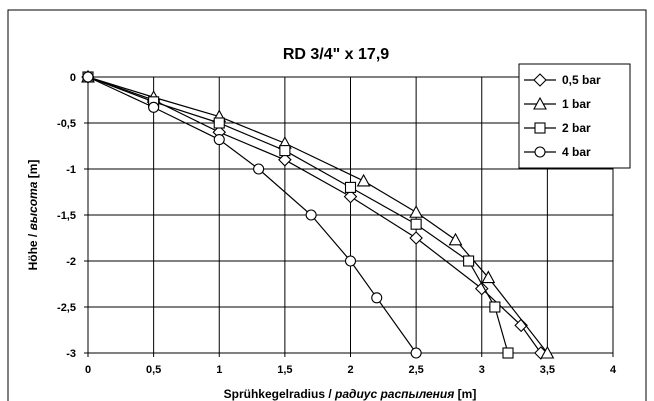 The image size is (654, 401). Describe the element at coordinates (73, 78) in the screenshot. I see `y-tick-label: 0` at that location.